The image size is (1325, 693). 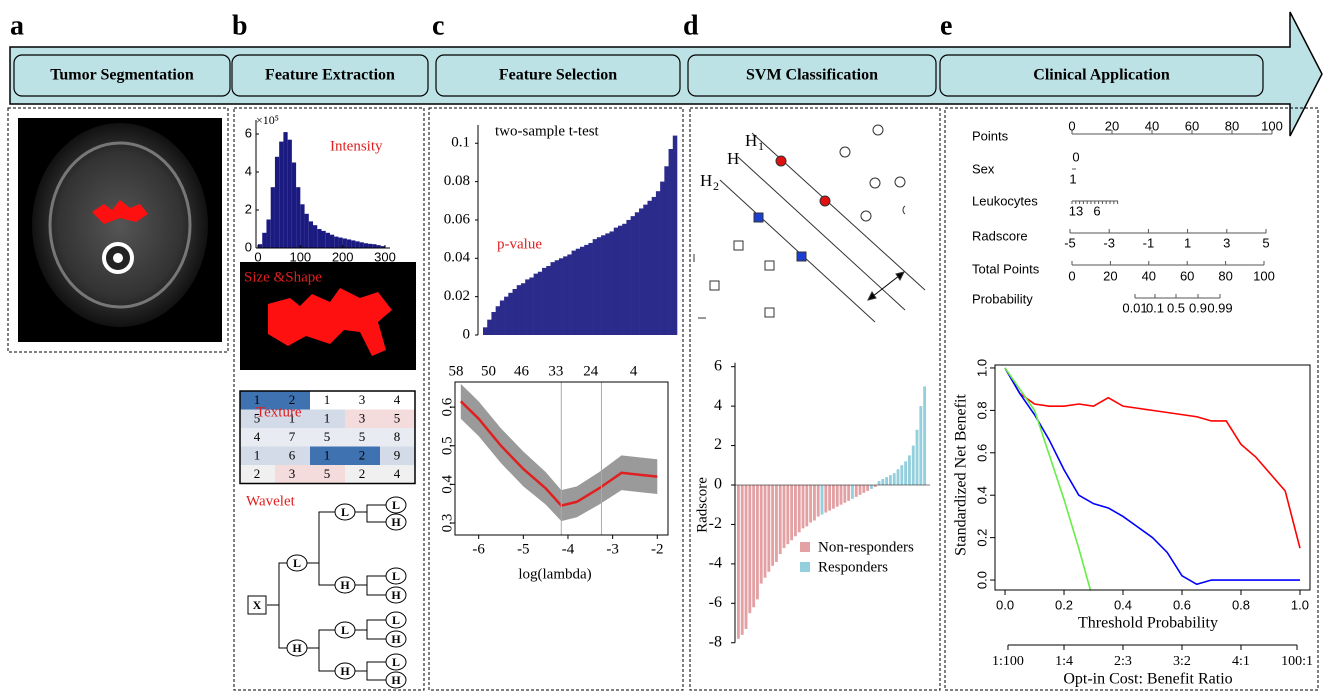 What do you see at coordinates (1112, 125) in the screenshot?
I see `scale-label: 20` at bounding box center [1112, 125].